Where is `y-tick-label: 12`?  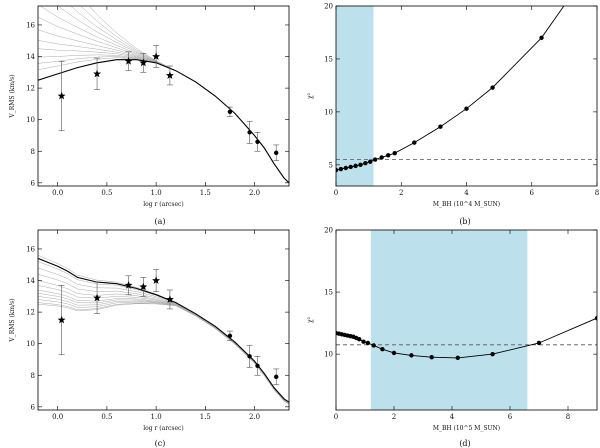 y-tick-label: 12 is located at coordinates (30, 89).